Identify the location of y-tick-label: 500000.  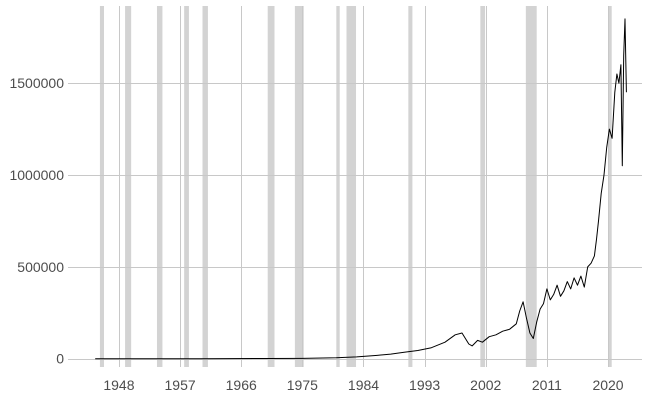
(40, 267).